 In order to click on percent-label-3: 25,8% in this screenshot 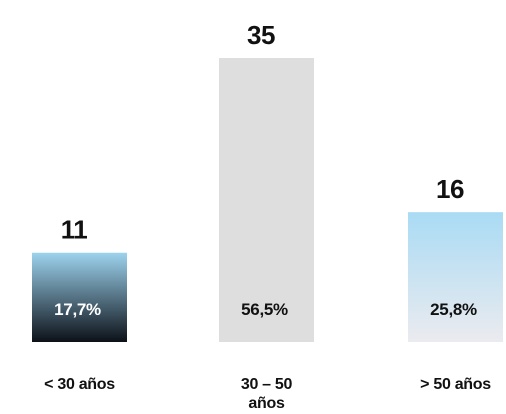, I will do `click(453, 309)`.